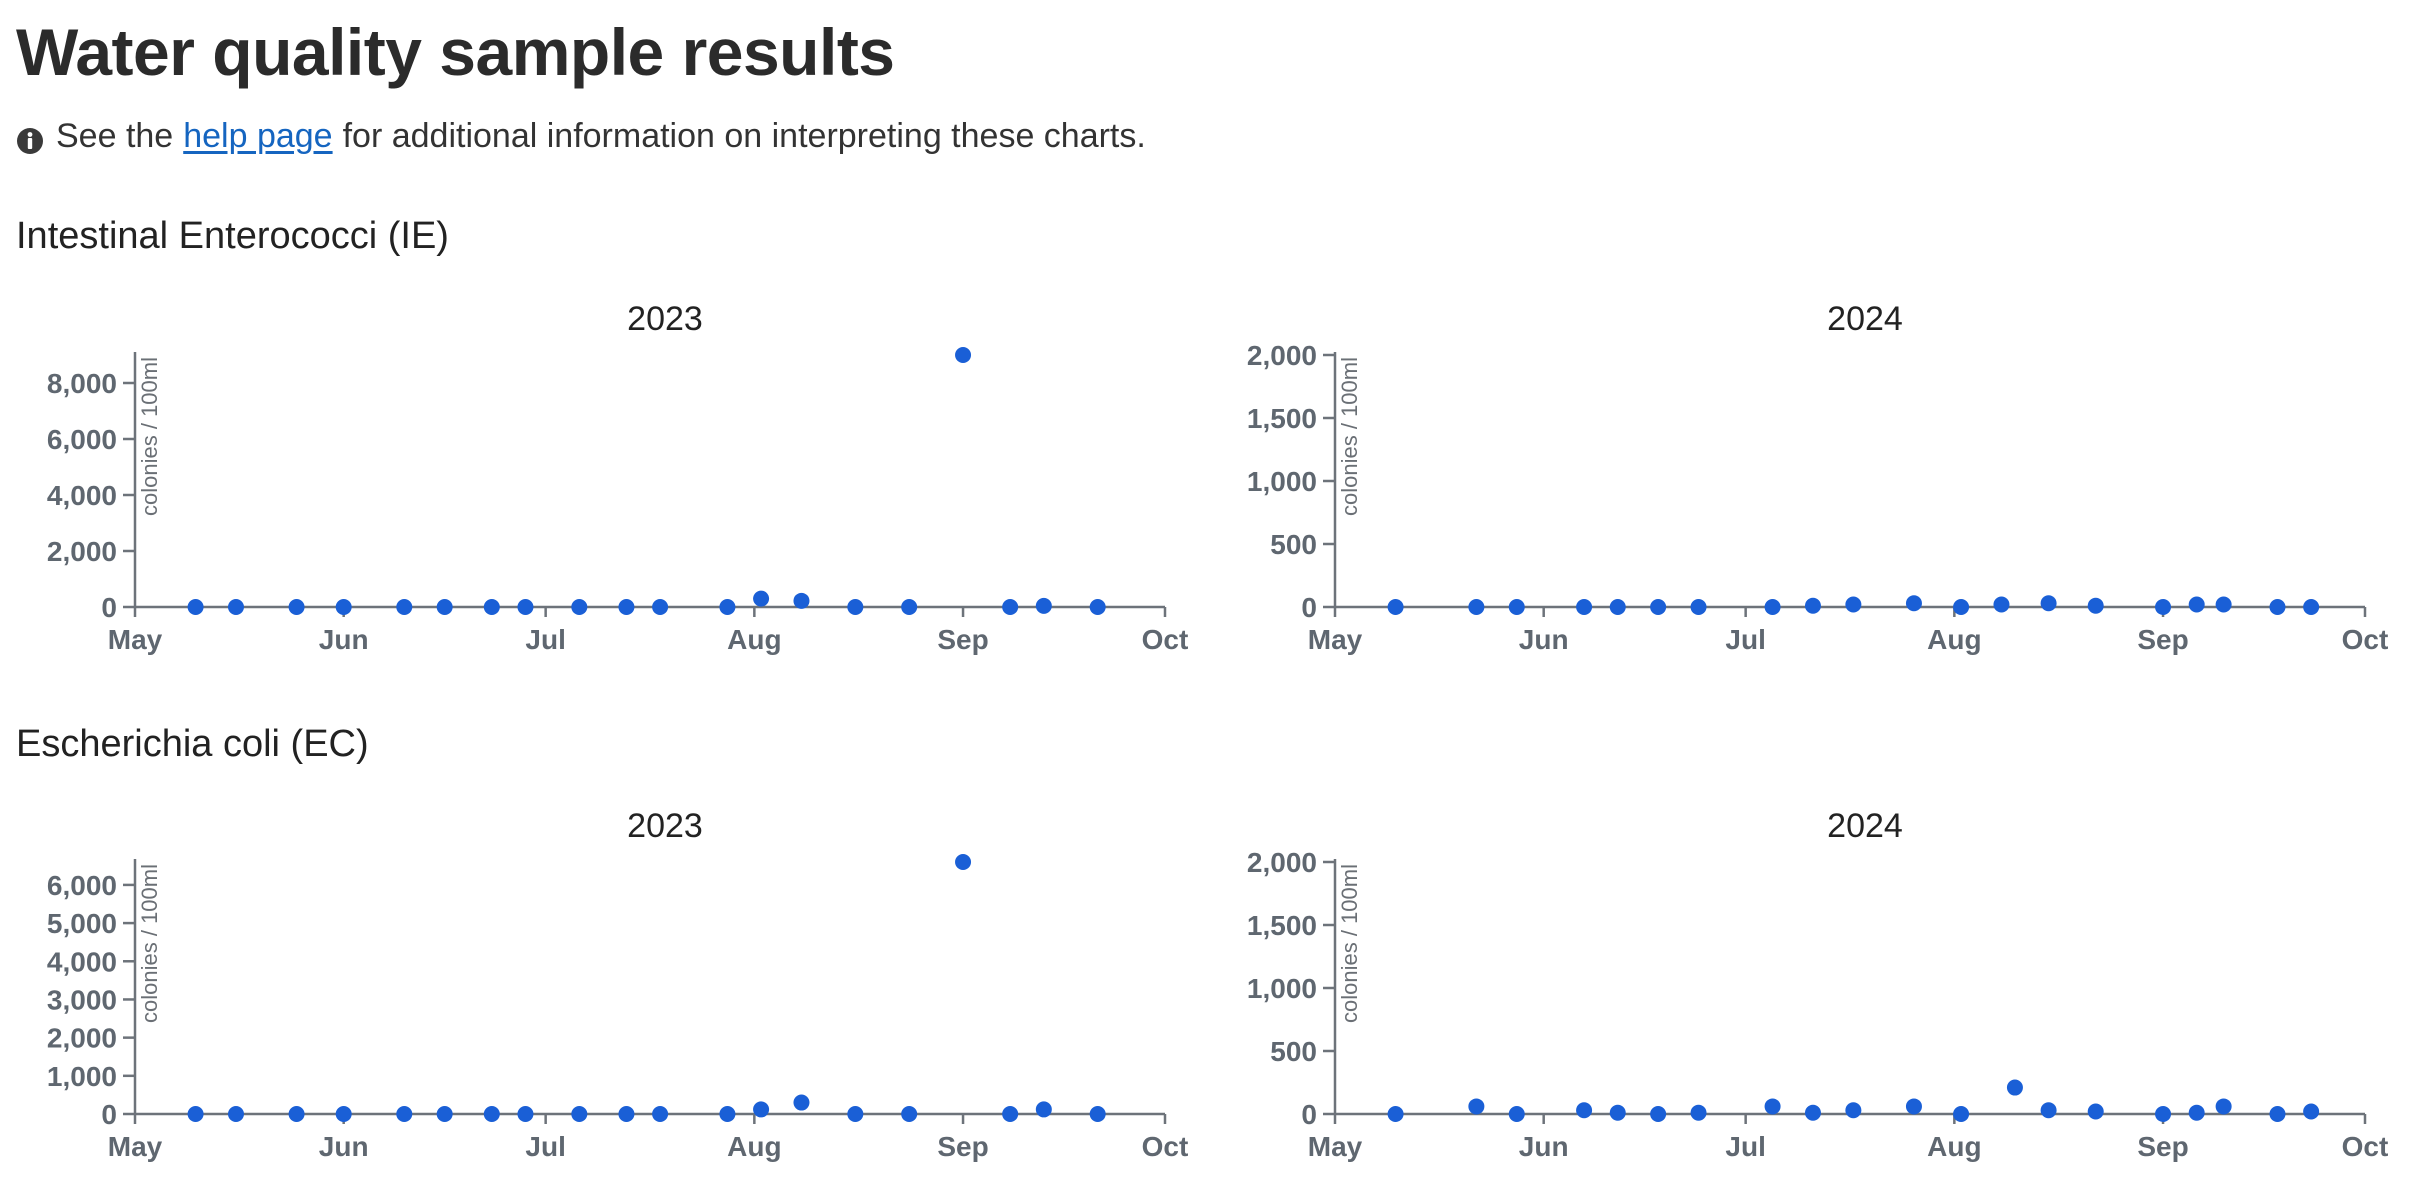  What do you see at coordinates (1865, 319) in the screenshot?
I see `chart-title: 2024` at bounding box center [1865, 319].